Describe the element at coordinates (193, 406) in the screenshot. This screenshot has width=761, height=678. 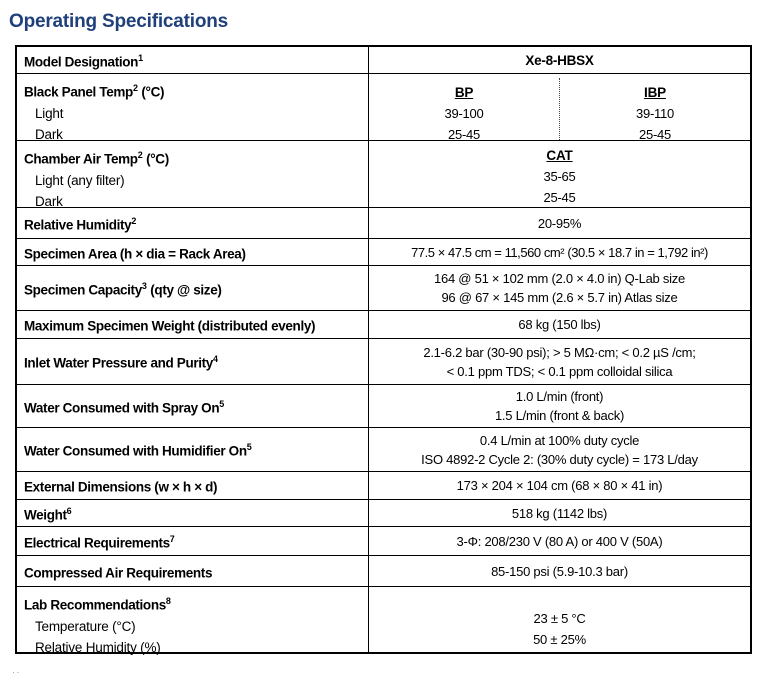
I see `spec-label: Water Consumed with Spray On5` at that location.